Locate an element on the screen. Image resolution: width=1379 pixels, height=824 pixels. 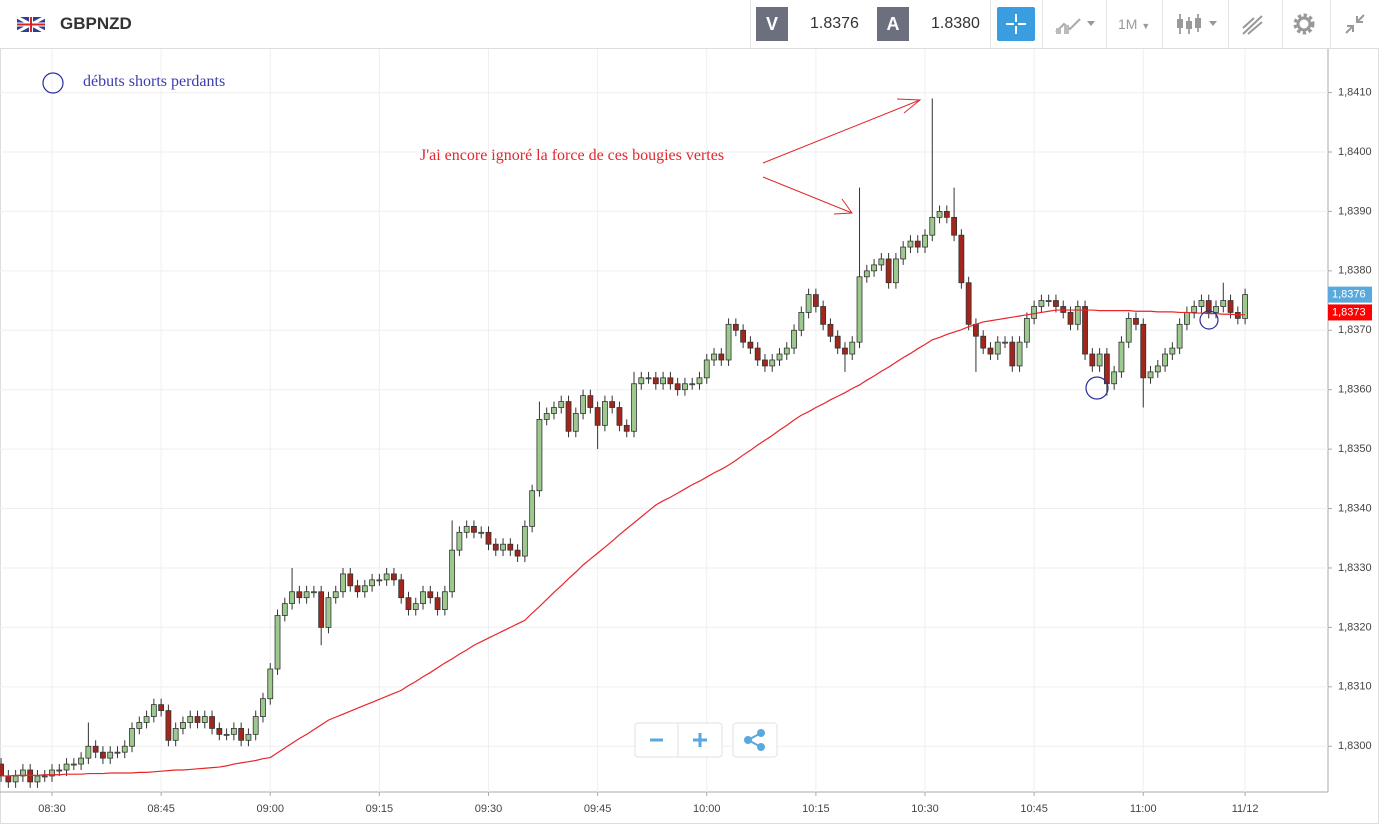
price-flag-label: 1,8373 is located at coordinates (1349, 312).